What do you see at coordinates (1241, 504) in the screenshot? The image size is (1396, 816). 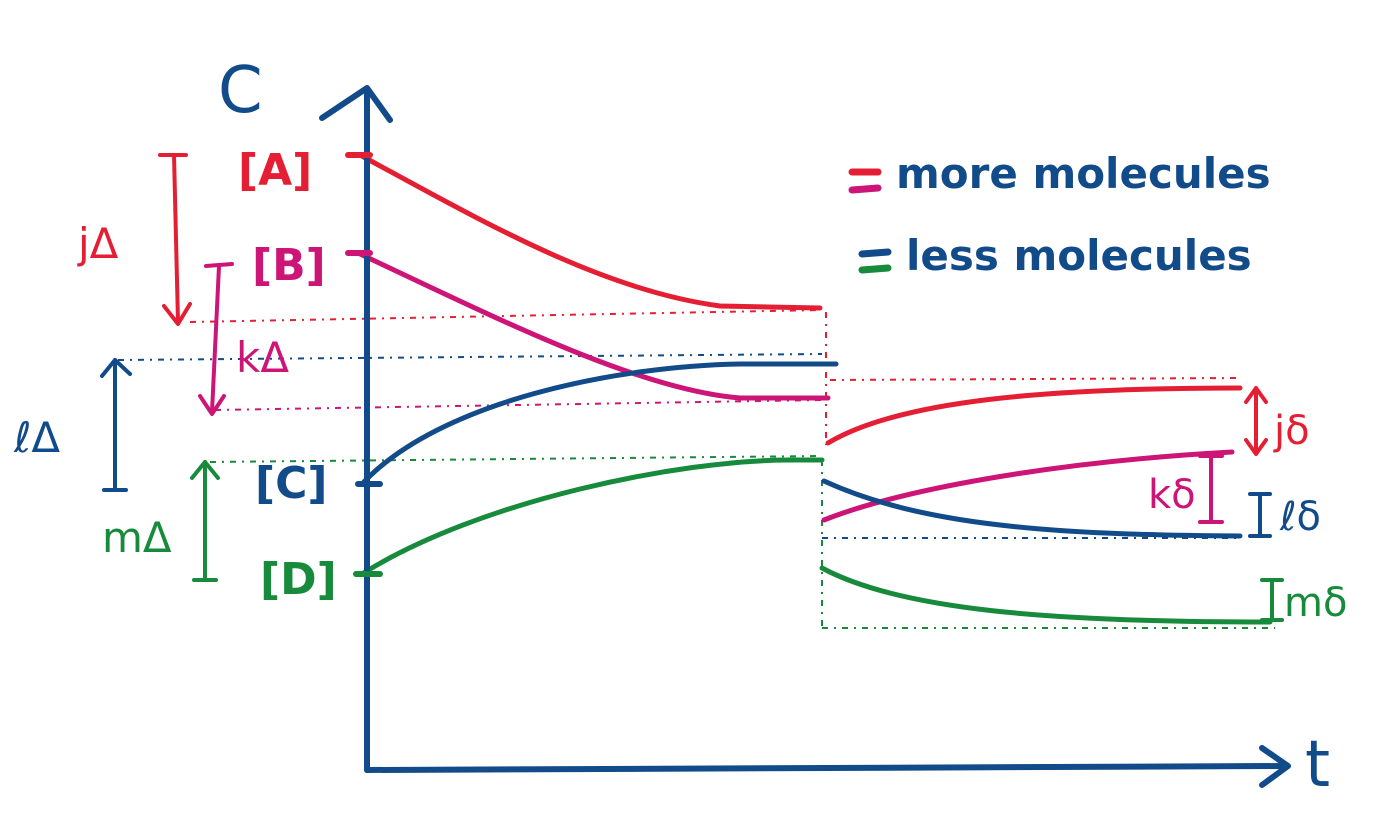 I see `shift-change-markers` at bounding box center [1241, 504].